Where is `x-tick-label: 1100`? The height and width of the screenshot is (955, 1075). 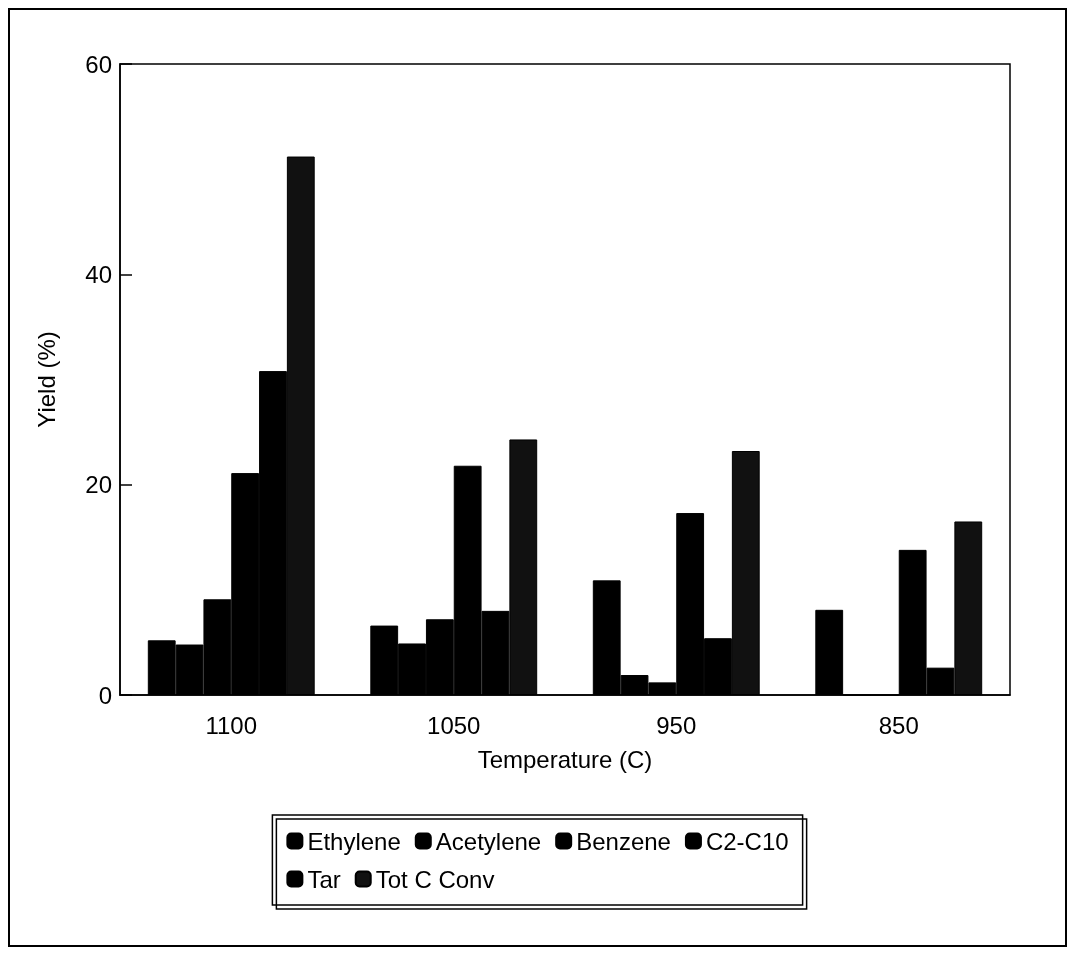 x-tick-label: 1100 is located at coordinates (231, 725).